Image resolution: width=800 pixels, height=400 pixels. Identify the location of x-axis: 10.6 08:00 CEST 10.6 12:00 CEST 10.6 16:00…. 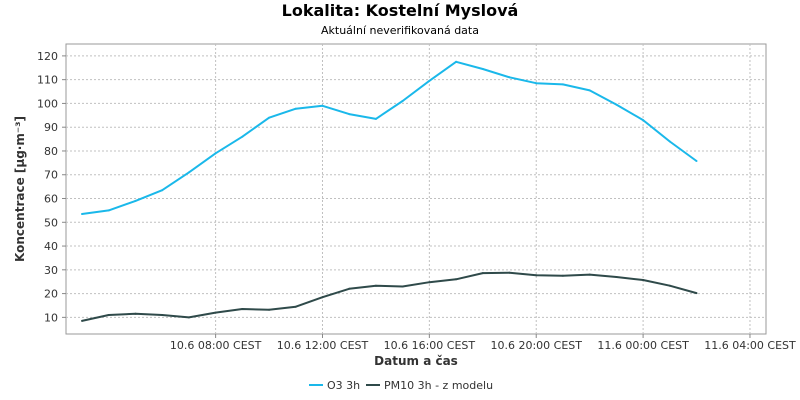
(483, 343).